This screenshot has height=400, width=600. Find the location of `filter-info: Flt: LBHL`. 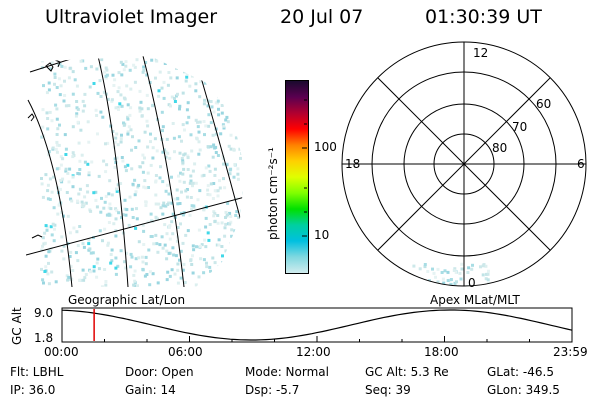

filter-info: Flt: LBHL is located at coordinates (37, 372).